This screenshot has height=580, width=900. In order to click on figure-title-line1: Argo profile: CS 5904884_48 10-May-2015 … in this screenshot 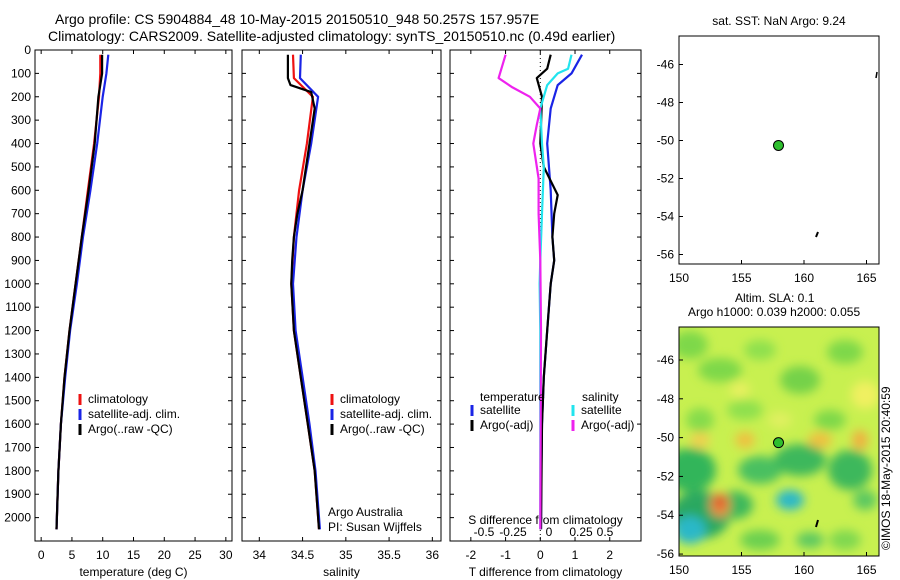, I will do `click(297, 19)`.